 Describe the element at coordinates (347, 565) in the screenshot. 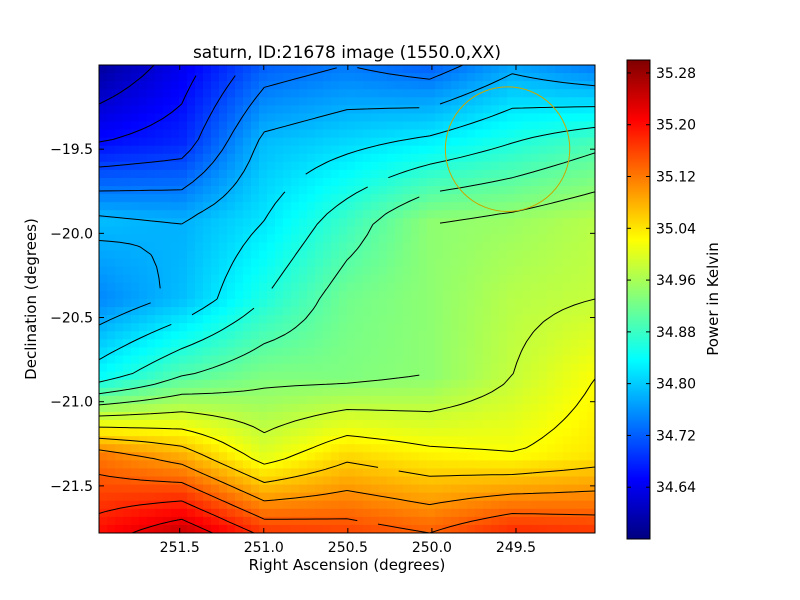

I see `x-axis-label: Right Ascension (degrees)` at that location.